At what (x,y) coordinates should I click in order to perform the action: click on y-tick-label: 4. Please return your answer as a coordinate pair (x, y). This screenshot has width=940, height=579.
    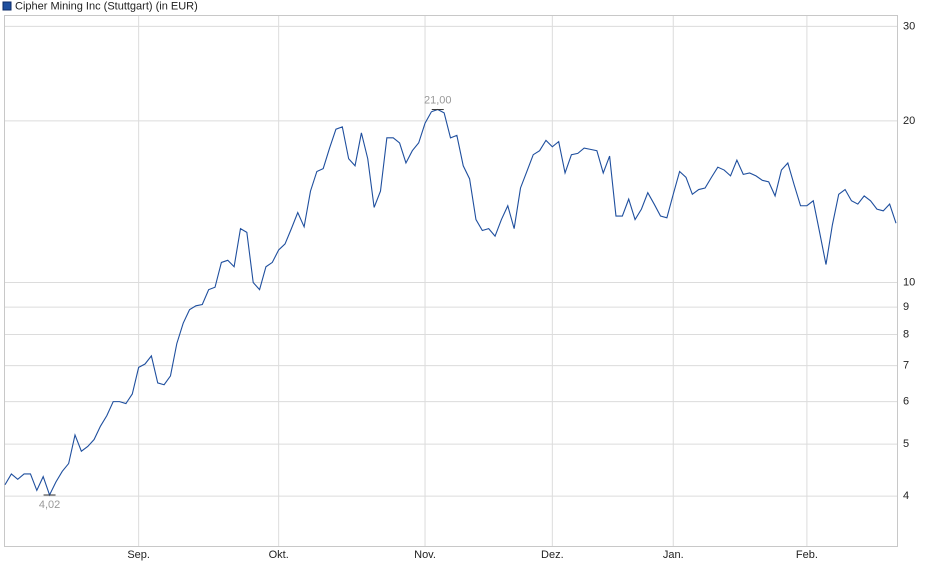
    Looking at the image, I should click on (906, 496).